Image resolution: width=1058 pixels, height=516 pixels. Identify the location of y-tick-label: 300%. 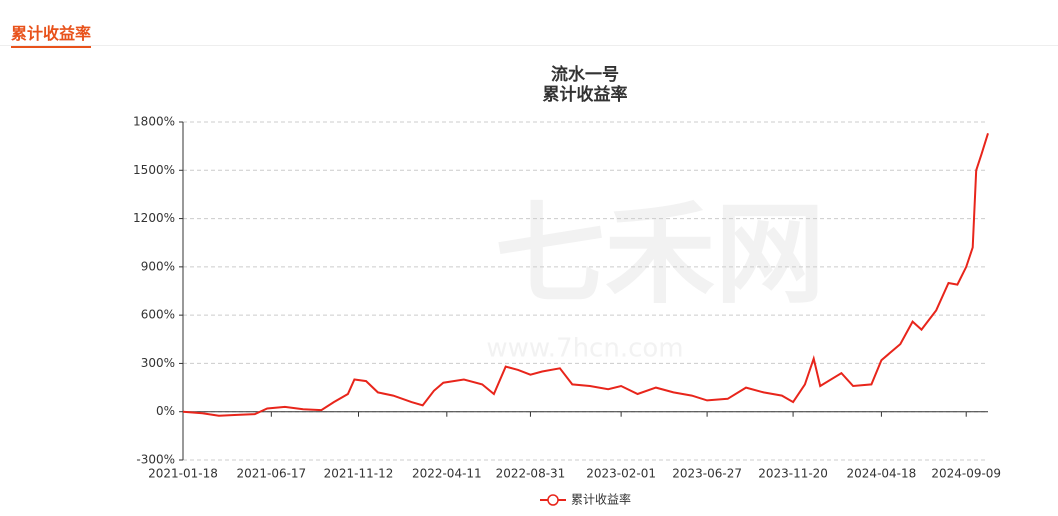
(158, 363).